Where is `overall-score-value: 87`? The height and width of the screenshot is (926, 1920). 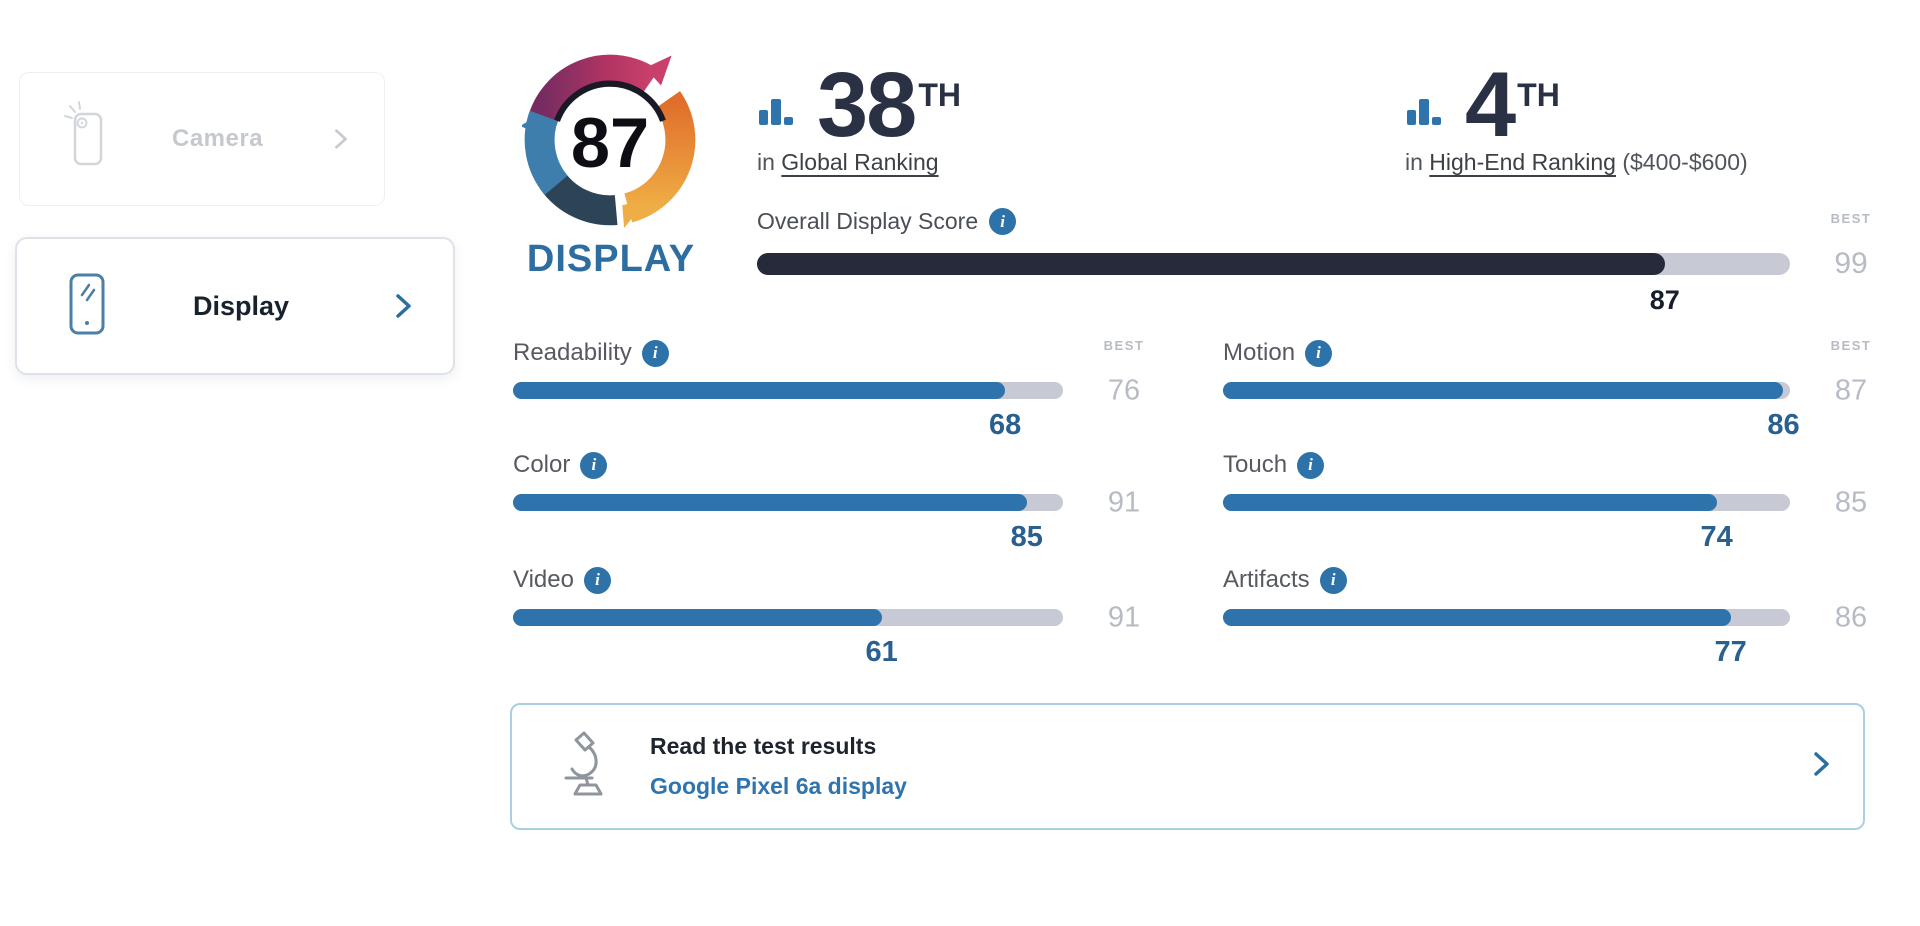 overall-score-value: 87 is located at coordinates (1664, 300).